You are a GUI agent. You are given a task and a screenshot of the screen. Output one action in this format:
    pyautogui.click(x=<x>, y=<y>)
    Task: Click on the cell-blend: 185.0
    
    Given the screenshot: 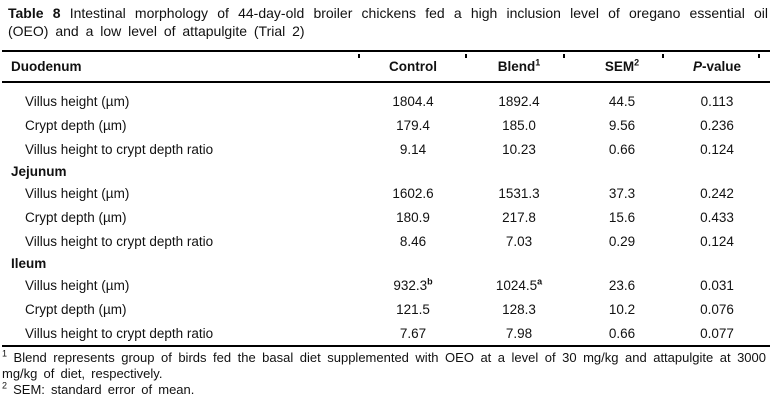 What is the action you would take?
    pyautogui.click(x=519, y=125)
    